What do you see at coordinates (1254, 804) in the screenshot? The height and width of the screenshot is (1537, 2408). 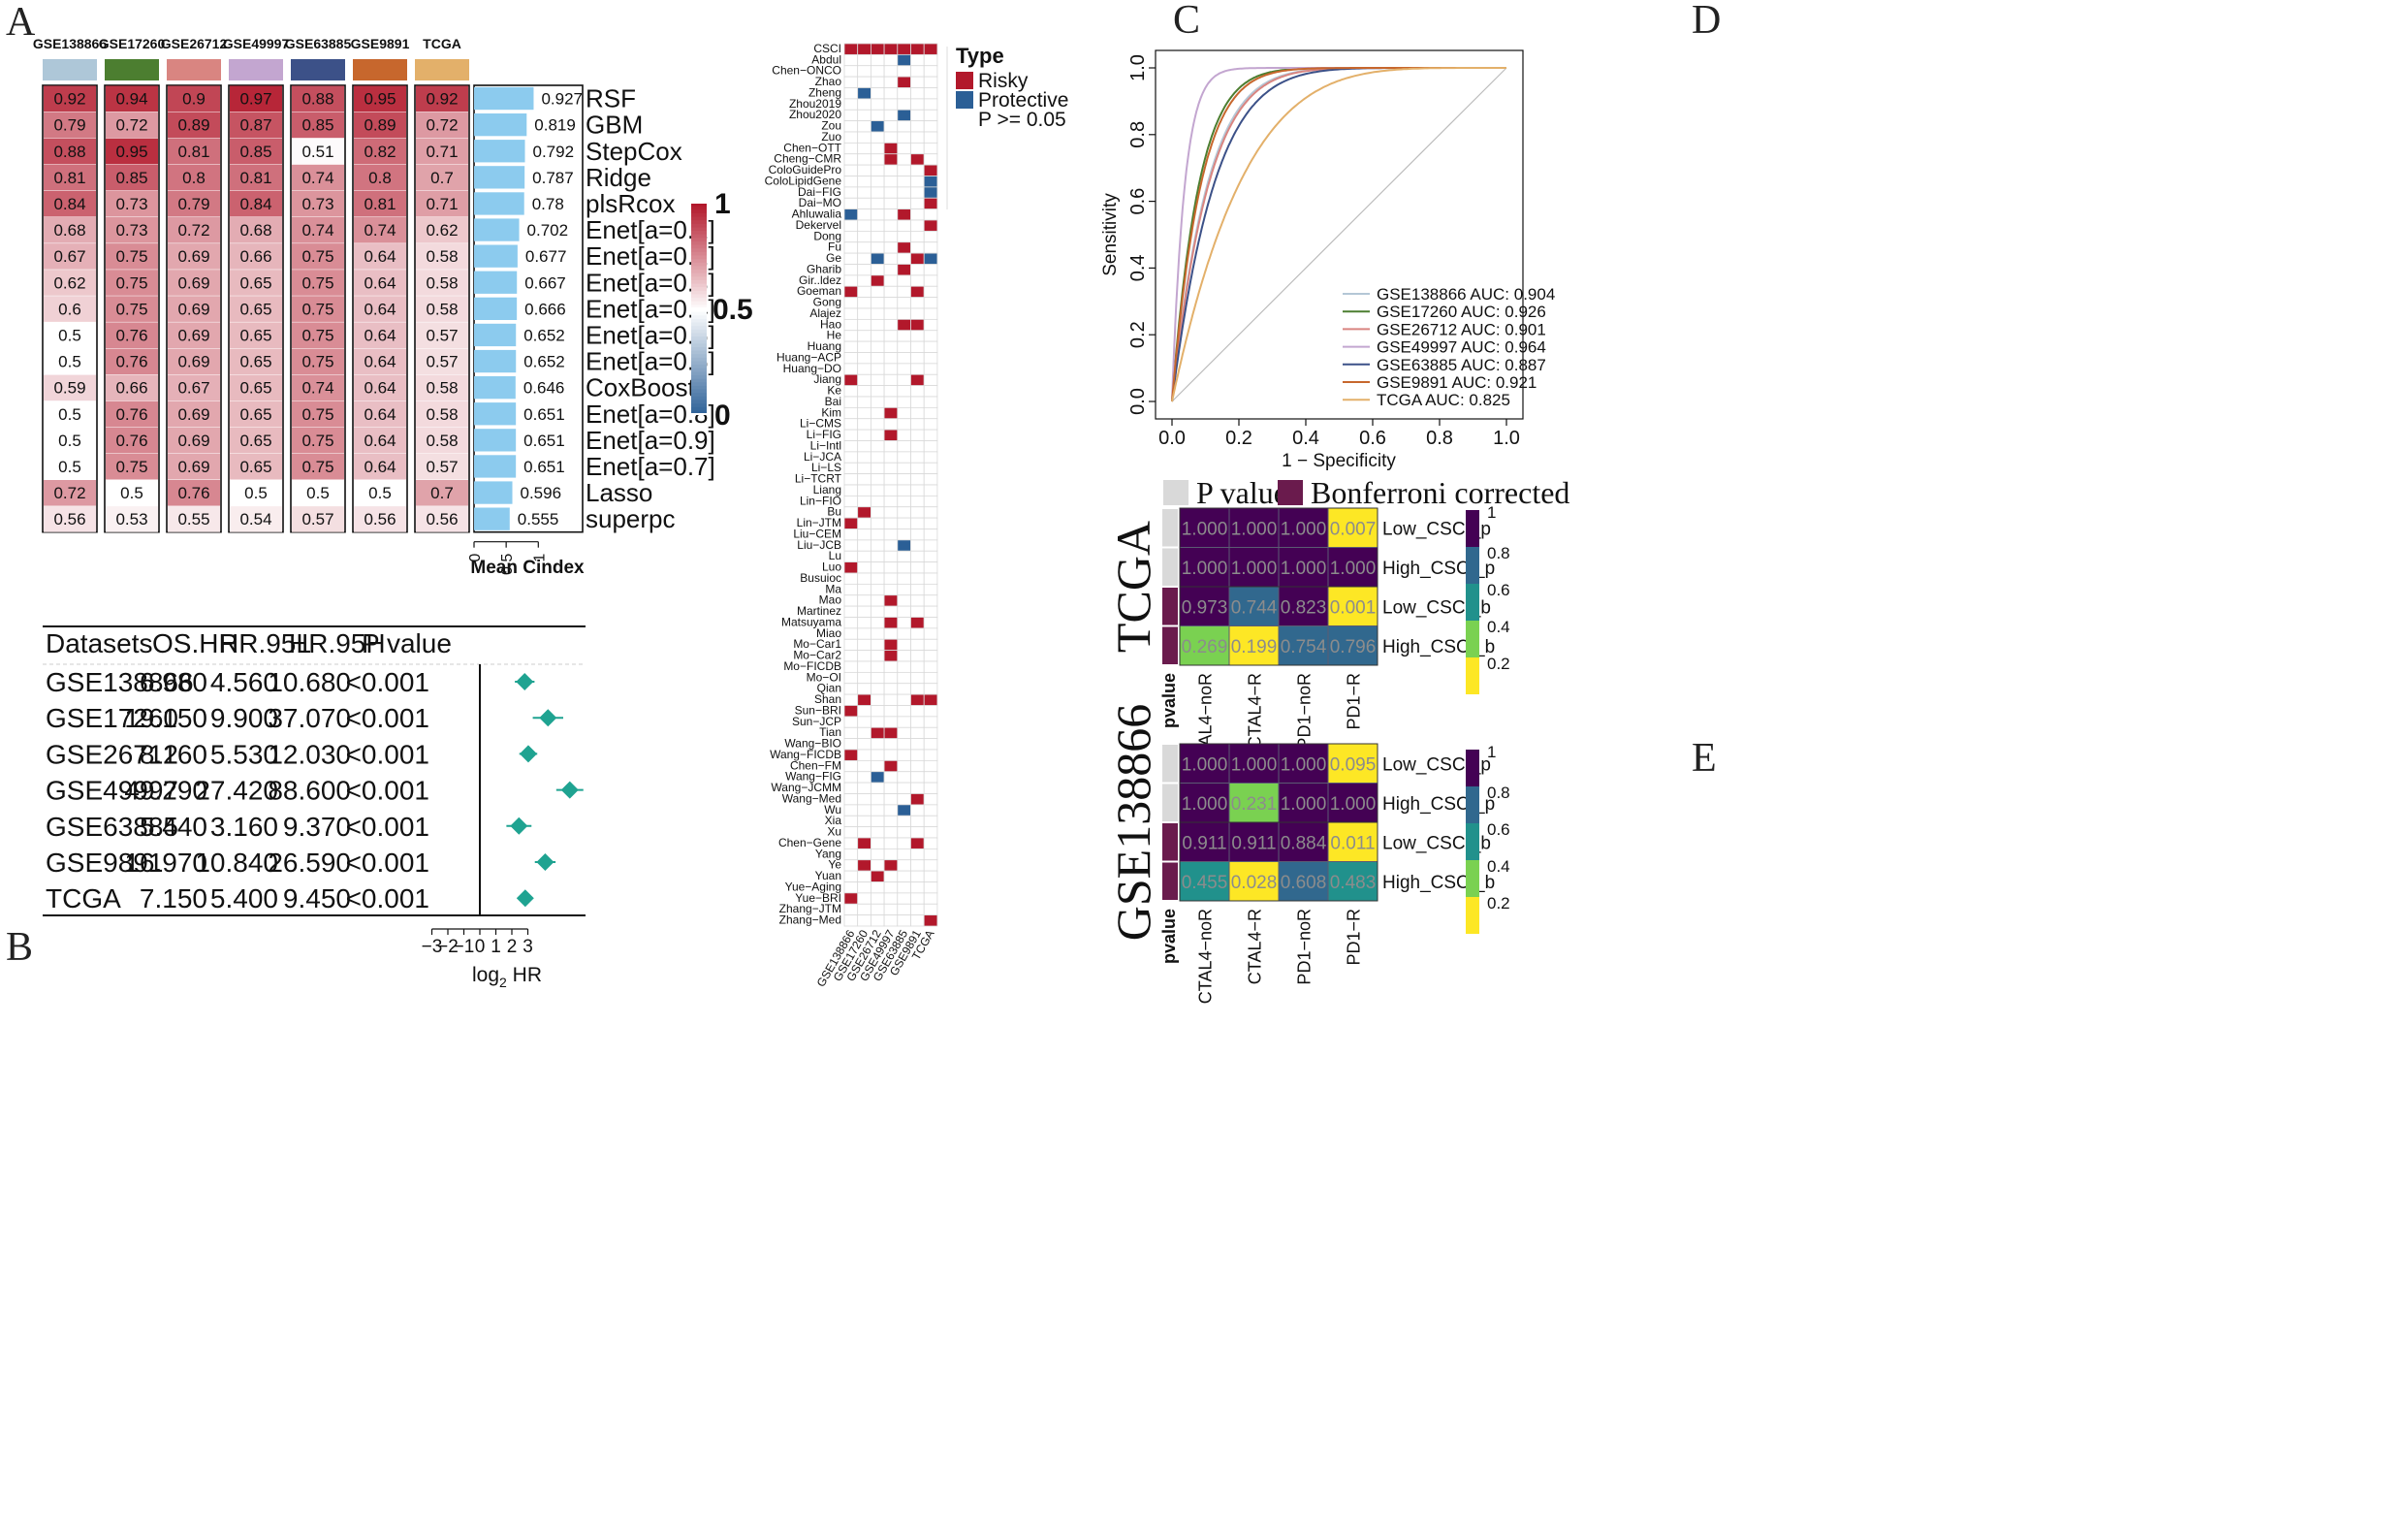 I see `pvalue-cell-value: 0.231` at bounding box center [1254, 804].